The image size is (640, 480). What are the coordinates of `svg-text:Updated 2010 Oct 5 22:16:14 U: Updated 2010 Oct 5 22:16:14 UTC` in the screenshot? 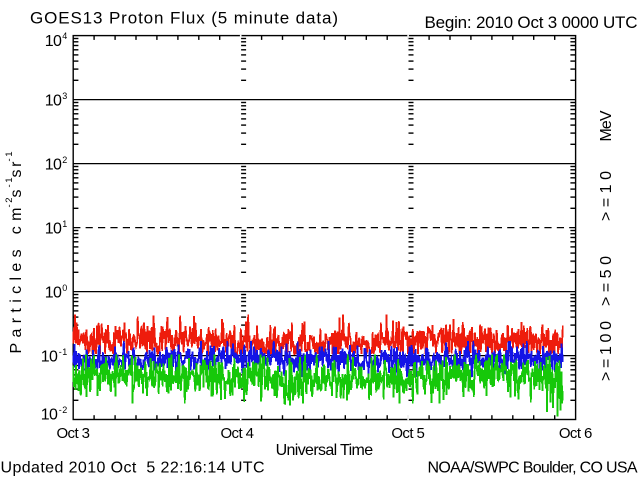 It's located at (133, 468).